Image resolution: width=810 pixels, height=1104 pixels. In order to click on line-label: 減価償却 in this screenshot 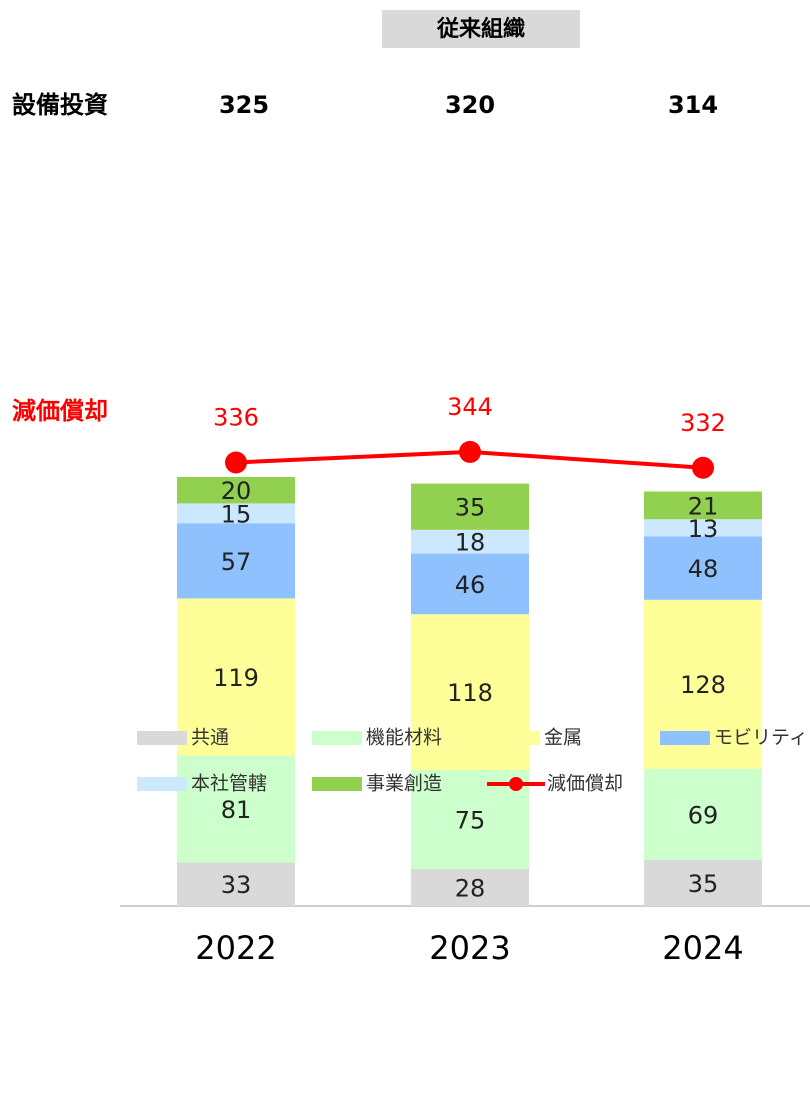, I will do `click(60, 411)`.